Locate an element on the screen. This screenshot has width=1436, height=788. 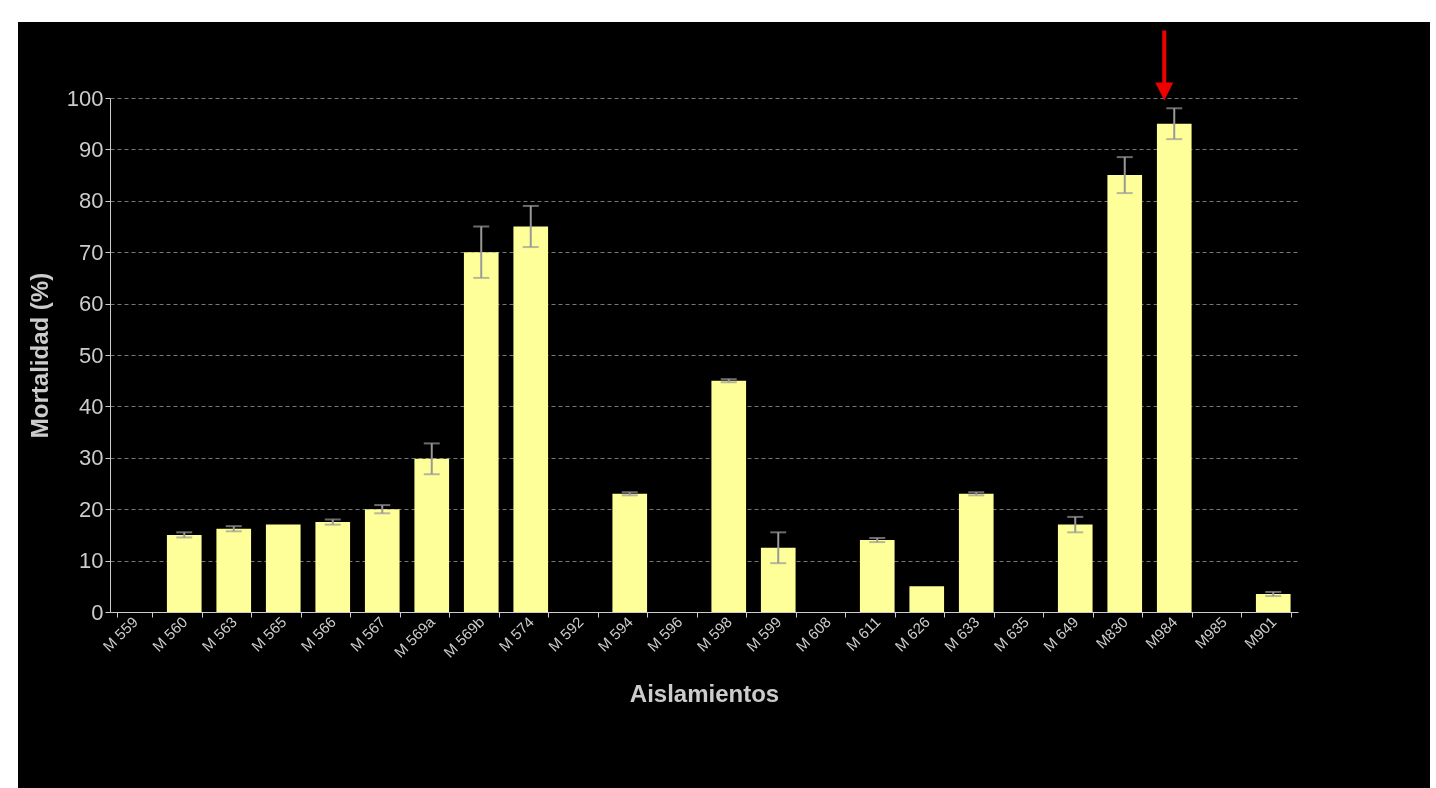
x-tick-label: M 611 is located at coordinates (863, 633).